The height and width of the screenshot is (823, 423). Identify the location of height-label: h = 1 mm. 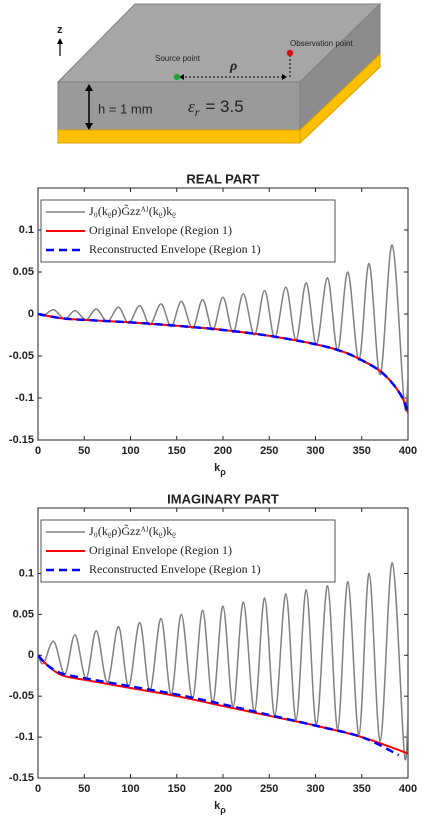
(125, 108).